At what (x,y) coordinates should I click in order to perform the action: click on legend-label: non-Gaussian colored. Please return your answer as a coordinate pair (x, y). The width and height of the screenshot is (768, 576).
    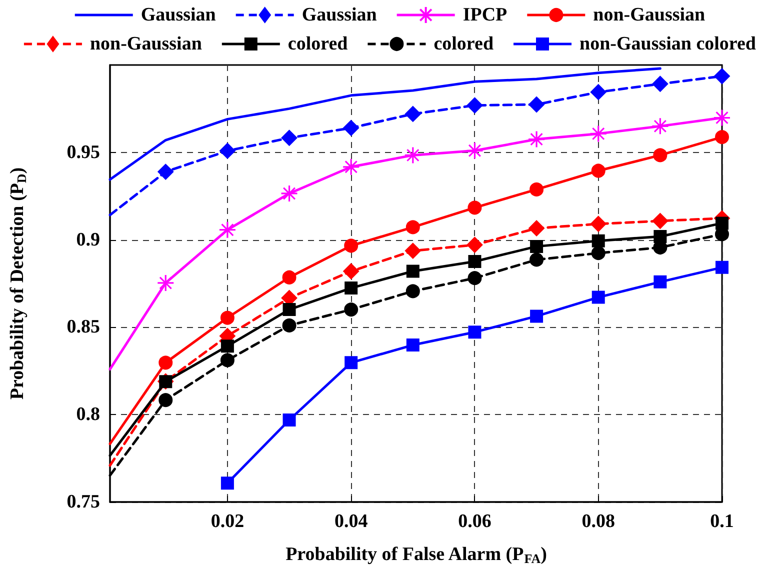
    Looking at the image, I should click on (668, 44).